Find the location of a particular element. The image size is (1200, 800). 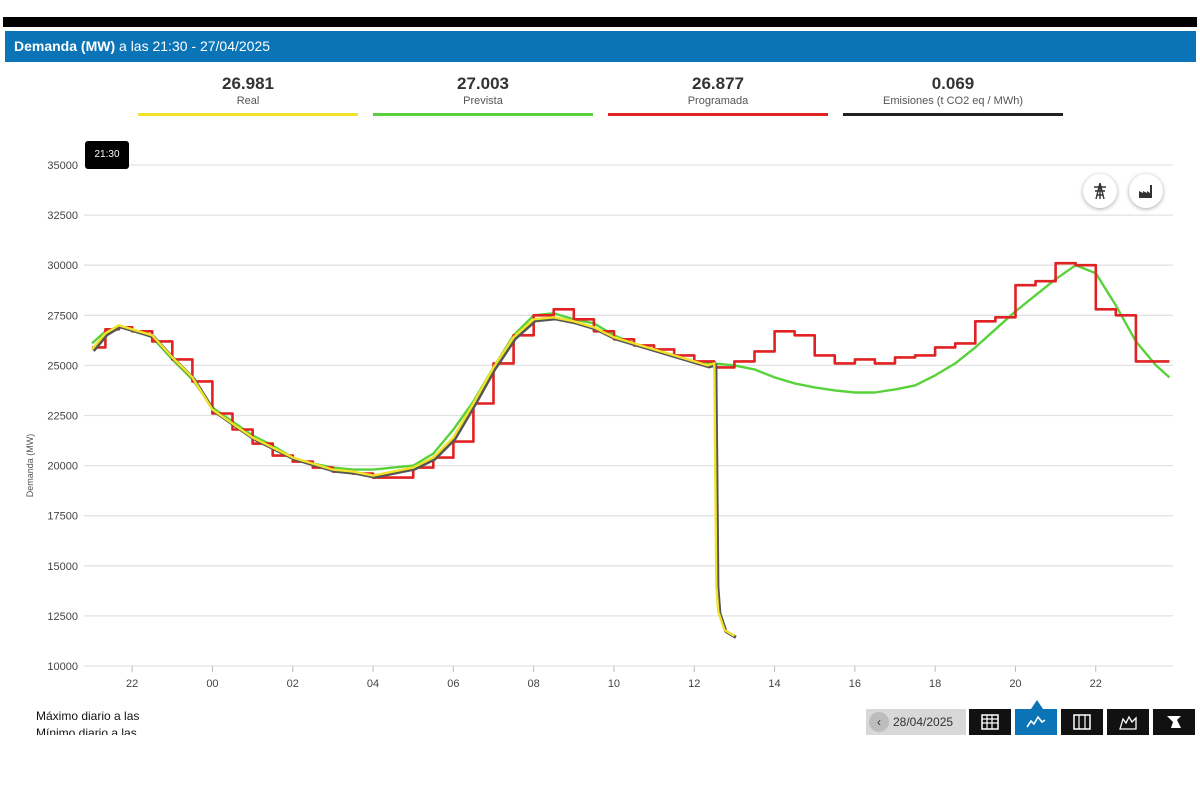

factory-icon is located at coordinates (1145, 191).